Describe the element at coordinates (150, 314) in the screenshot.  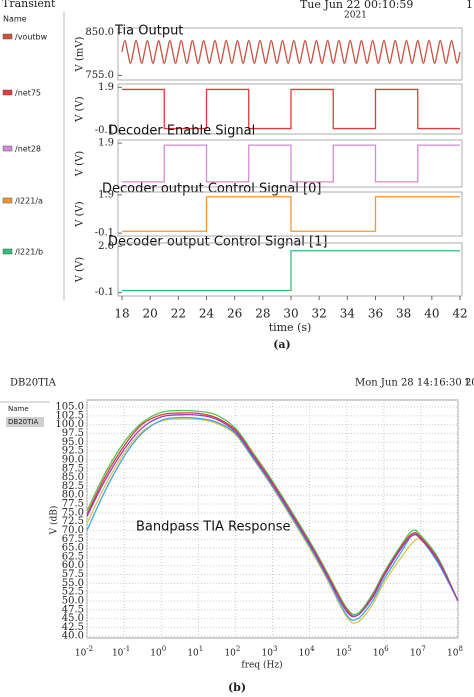
I see `x-tick-label: 20` at that location.